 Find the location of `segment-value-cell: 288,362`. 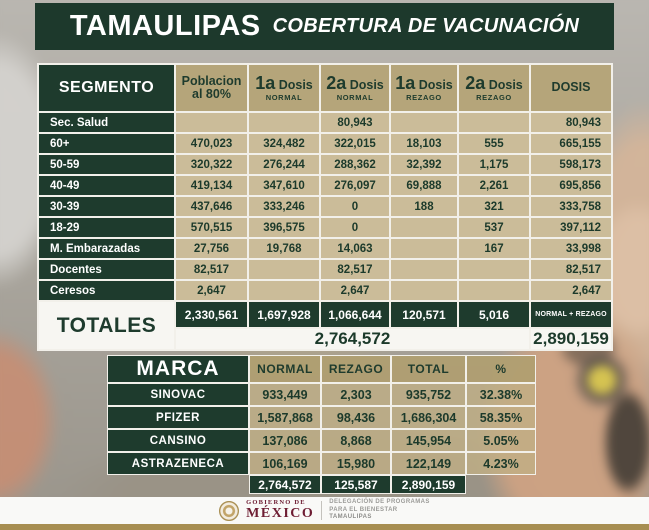

segment-value-cell: 288,362 is located at coordinates (355, 164).